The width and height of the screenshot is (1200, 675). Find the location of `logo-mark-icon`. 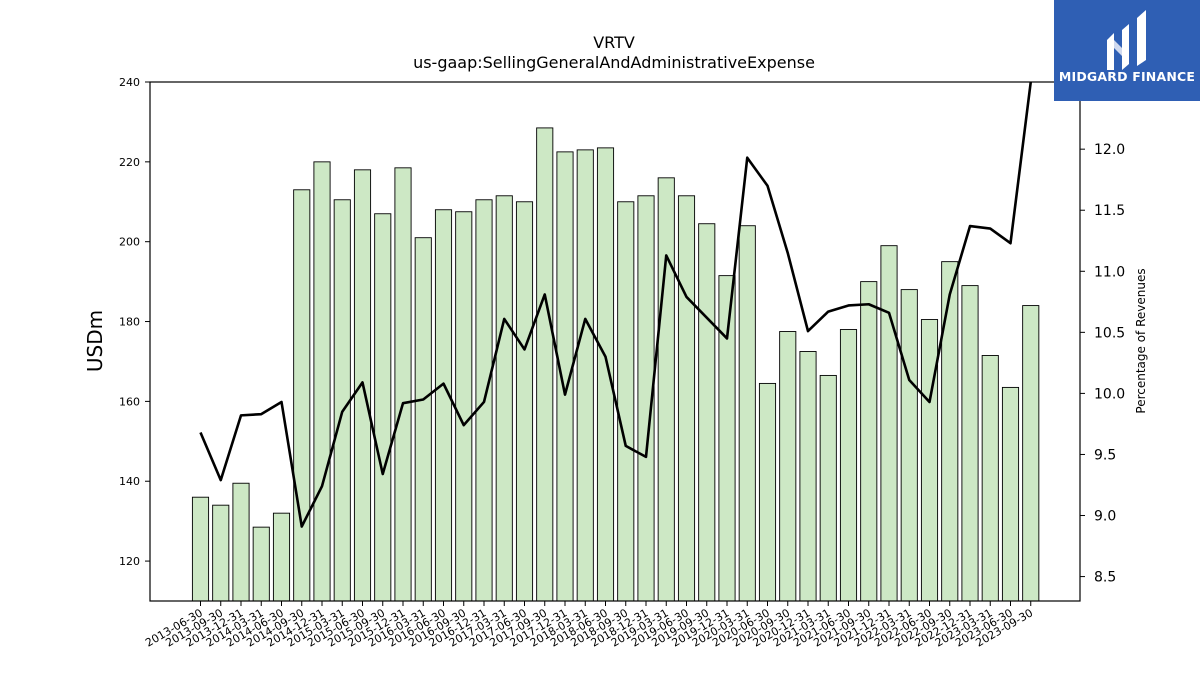

logo-mark-icon is located at coordinates (1126, 40).